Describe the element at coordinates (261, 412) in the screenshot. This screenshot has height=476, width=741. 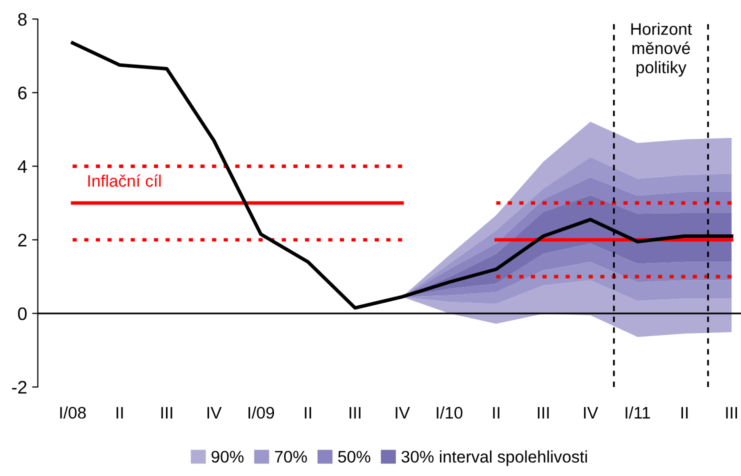
I see `x-tick-label: I/09` at that location.